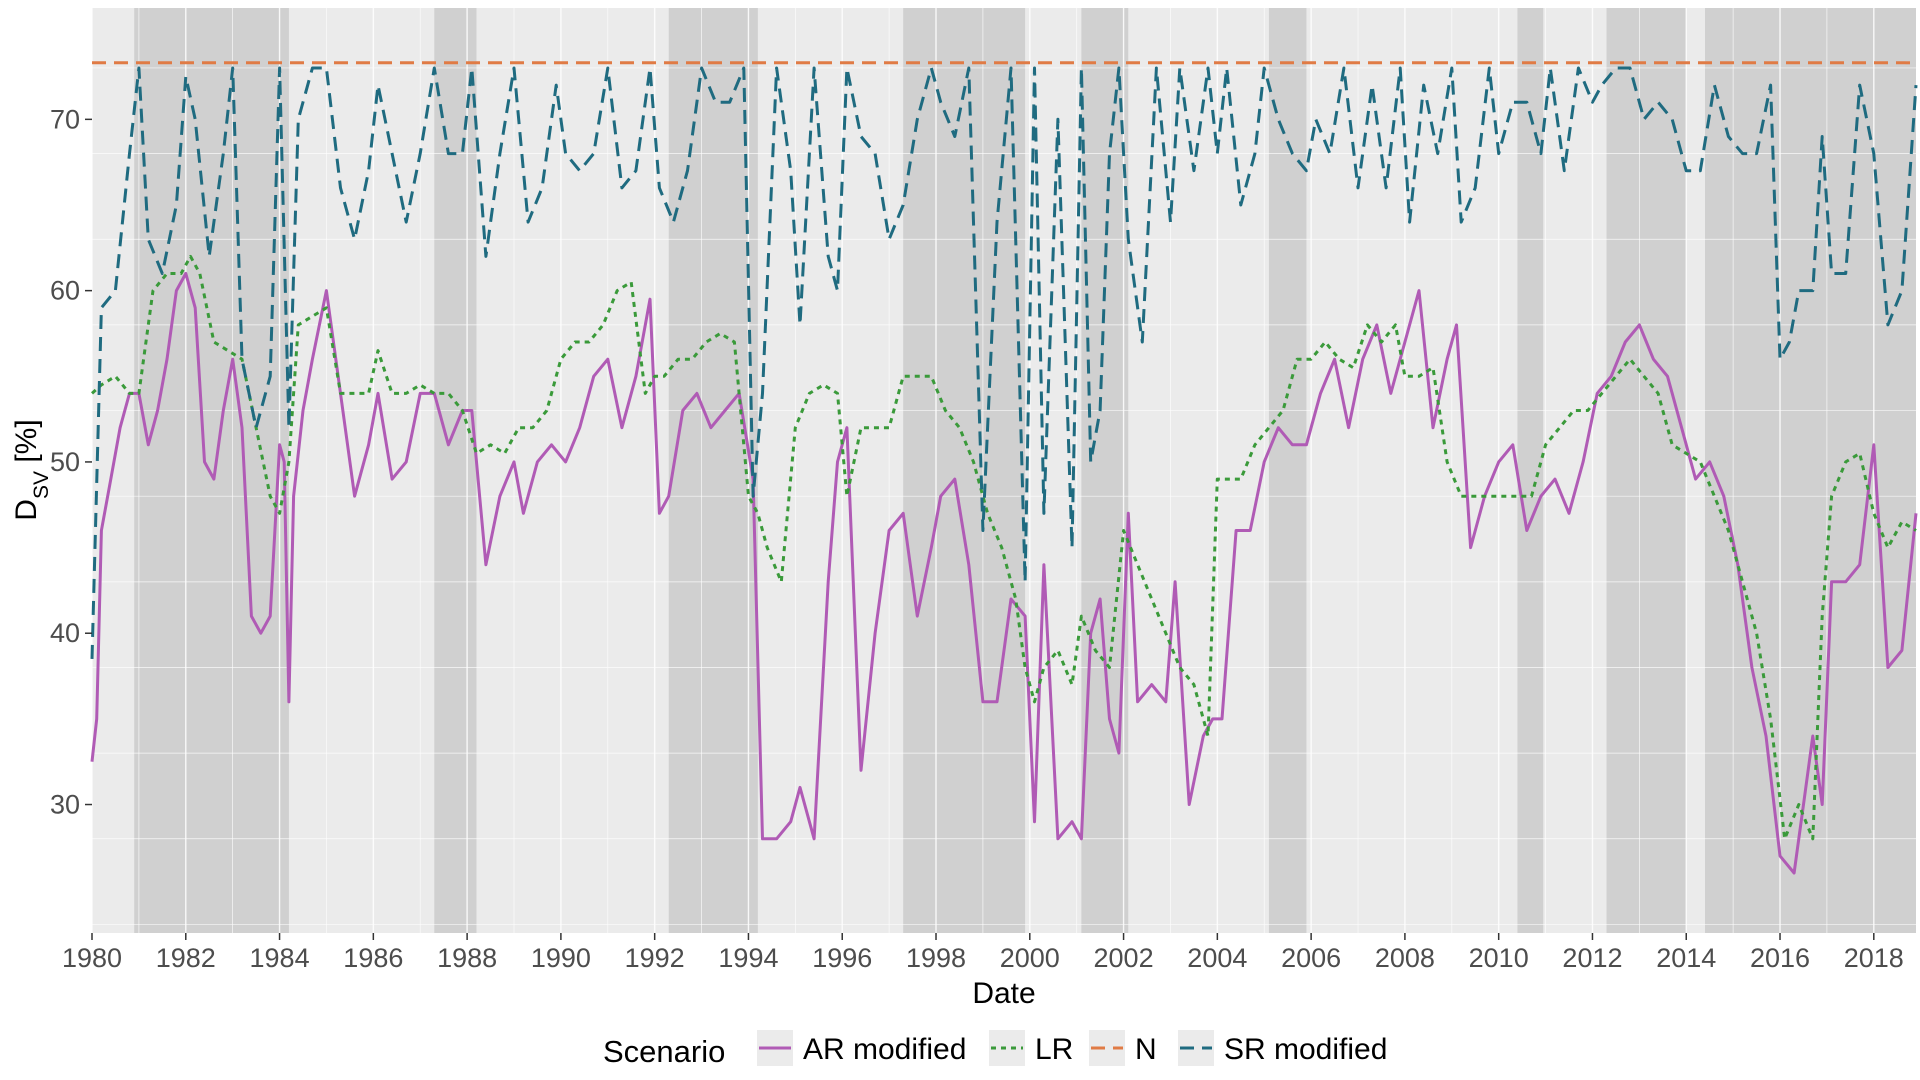  I want to click on x-tick-label: 2016, so click(1780, 958).